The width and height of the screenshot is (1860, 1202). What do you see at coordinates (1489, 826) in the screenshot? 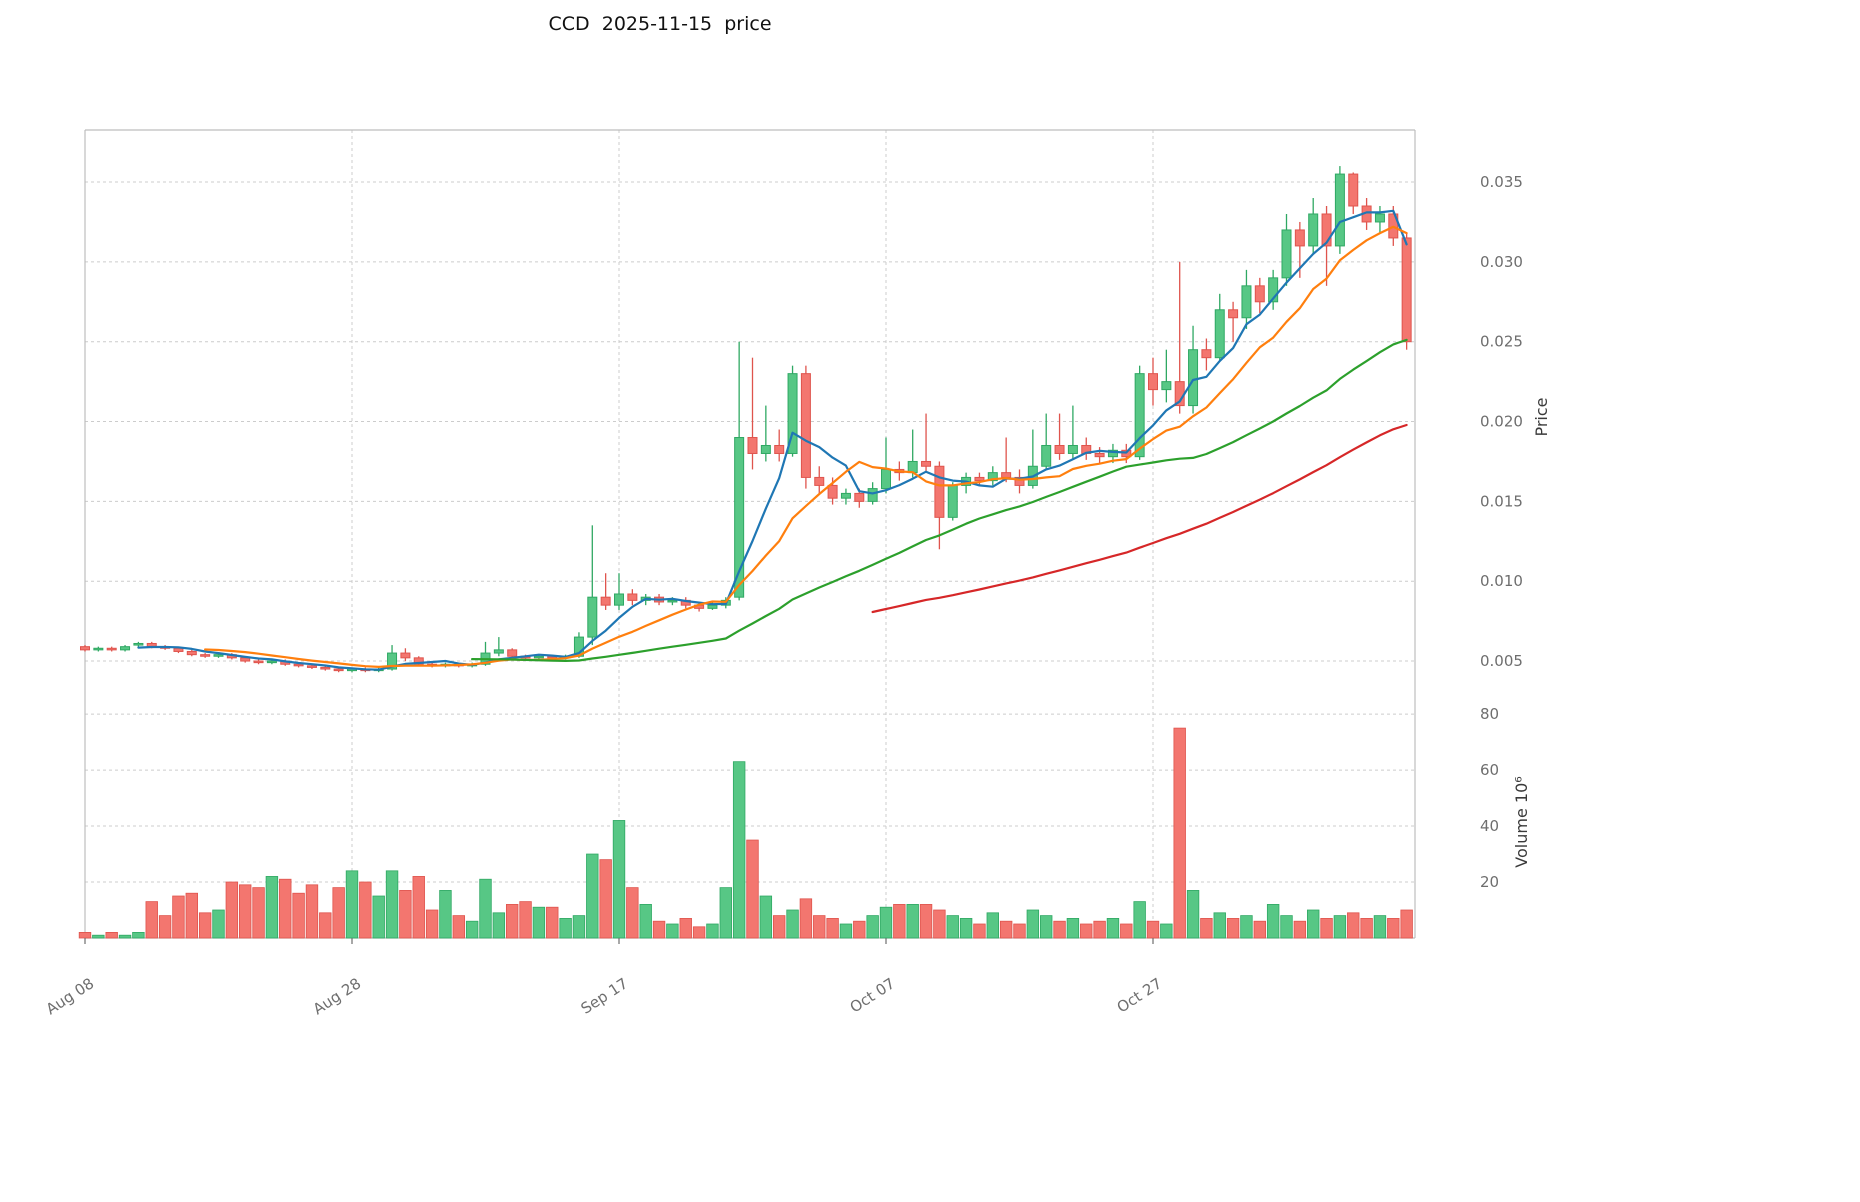
I see `volume-tick-label: 40` at bounding box center [1489, 826].